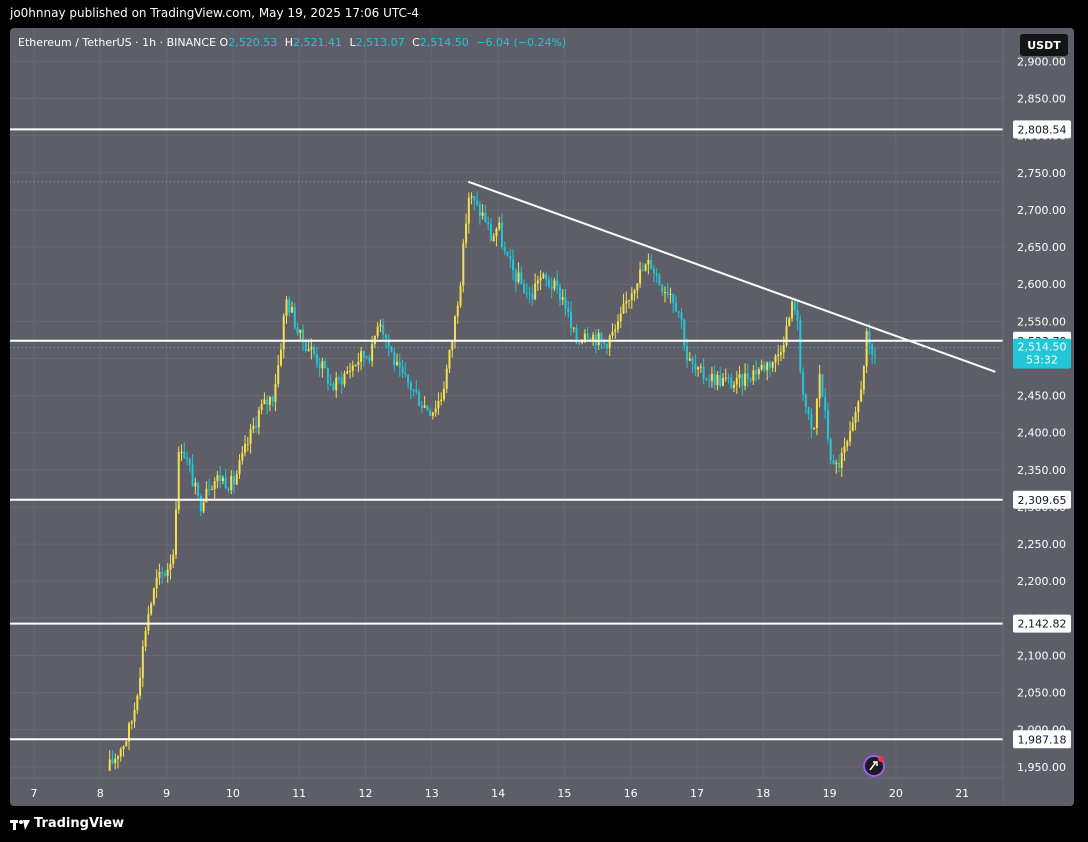 The width and height of the screenshot is (1088, 842). I want to click on y-tick-label: 2,250.00, so click(1041, 544).